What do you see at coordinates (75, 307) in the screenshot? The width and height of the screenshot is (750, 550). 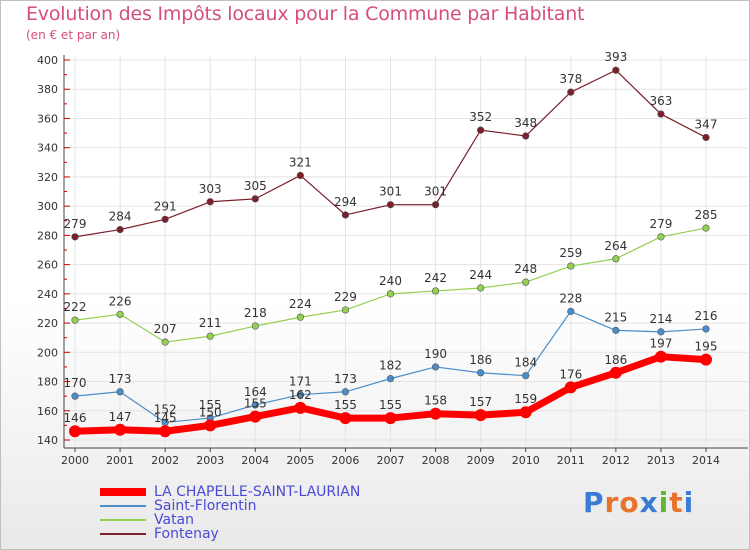 I see `data-label: 222` at bounding box center [75, 307].